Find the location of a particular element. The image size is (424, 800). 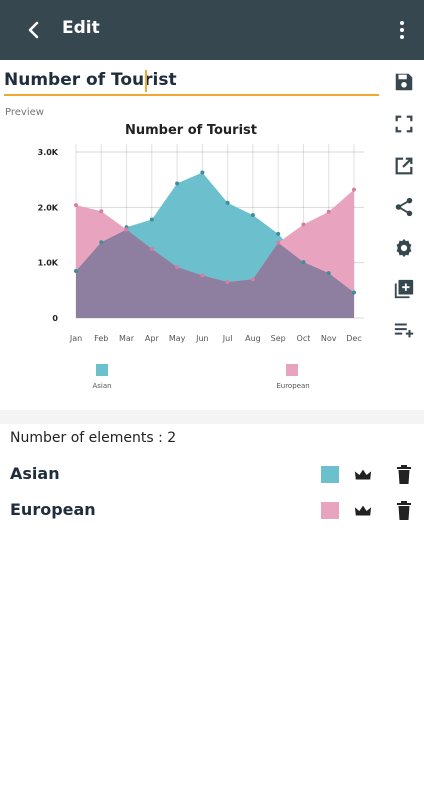

open-external-icon is located at coordinates (404, 166).